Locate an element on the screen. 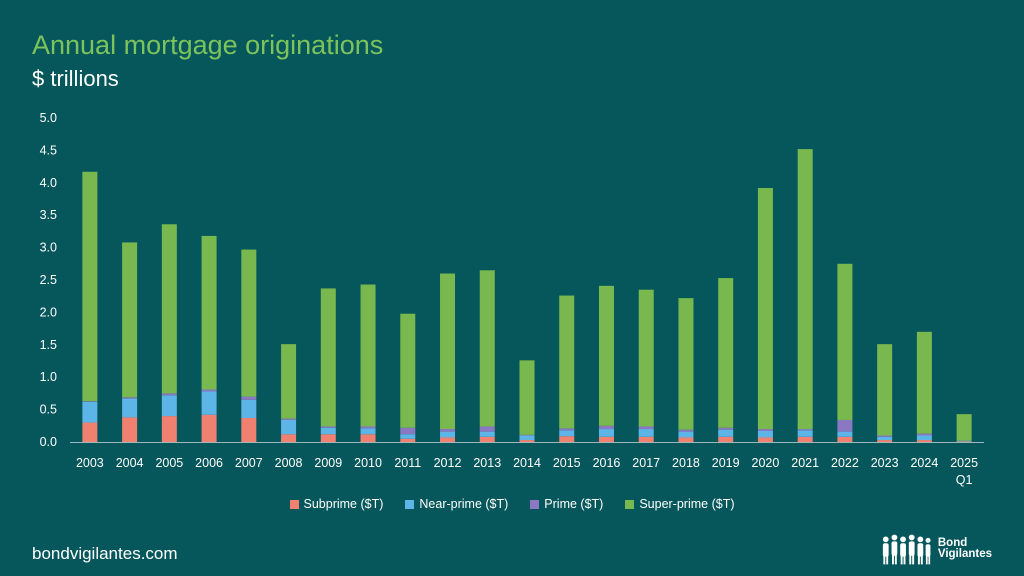  x-tick-label: 2006 is located at coordinates (209, 463).